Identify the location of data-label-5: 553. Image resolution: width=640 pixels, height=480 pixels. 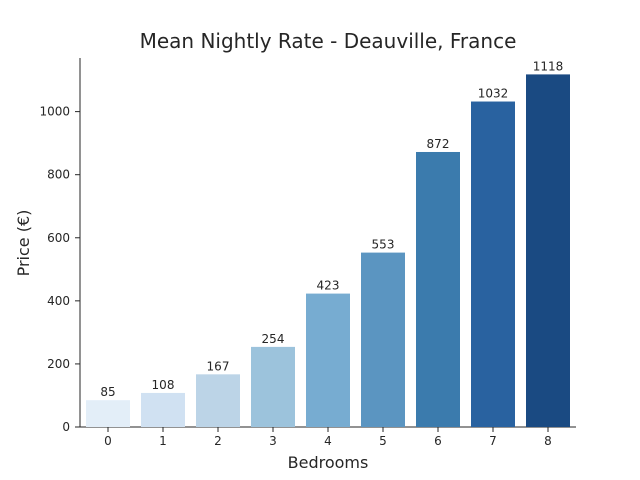
(383, 245).